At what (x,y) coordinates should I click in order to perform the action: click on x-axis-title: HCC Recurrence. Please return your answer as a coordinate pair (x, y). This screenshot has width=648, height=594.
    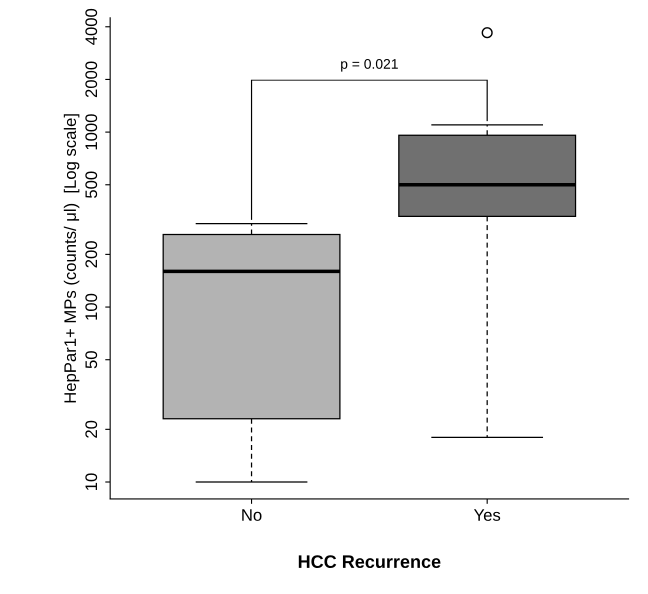
    Looking at the image, I should click on (369, 561).